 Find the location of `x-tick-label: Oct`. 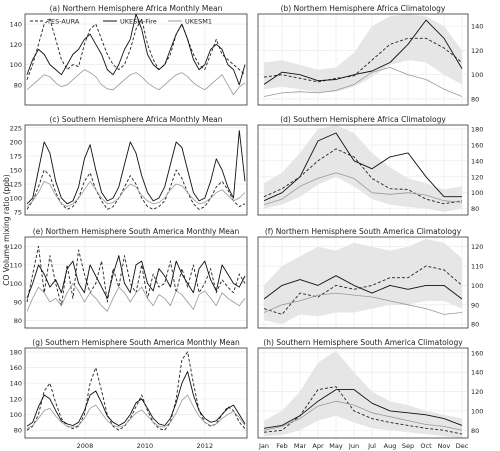

x-tick-label: Oct is located at coordinates (426, 446).